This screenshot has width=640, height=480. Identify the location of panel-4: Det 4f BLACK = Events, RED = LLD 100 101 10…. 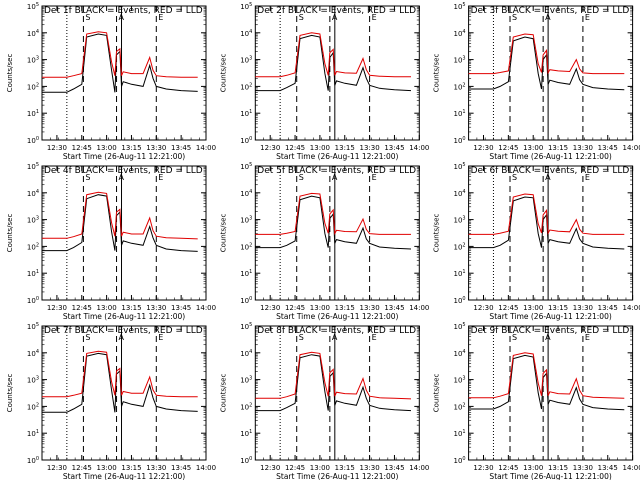
(111, 241).